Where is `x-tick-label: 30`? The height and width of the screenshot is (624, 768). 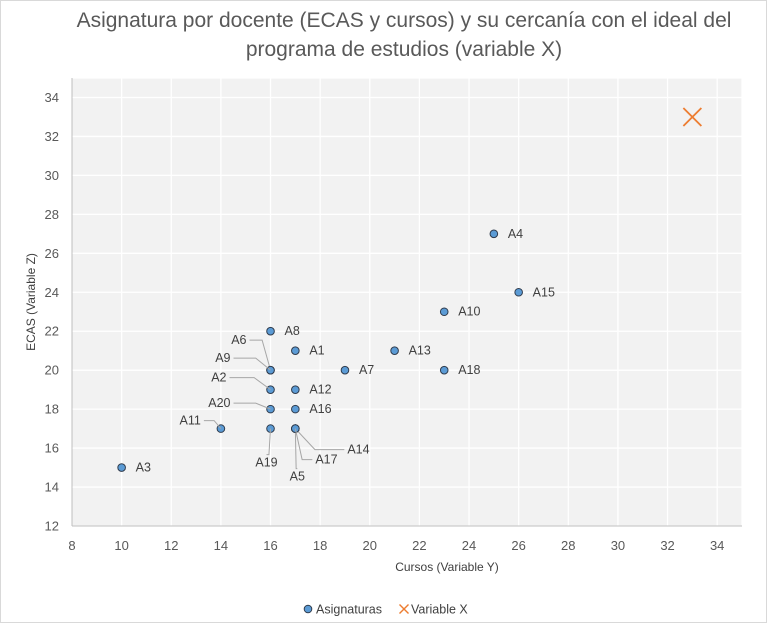
x-tick-label: 30 is located at coordinates (618, 545).